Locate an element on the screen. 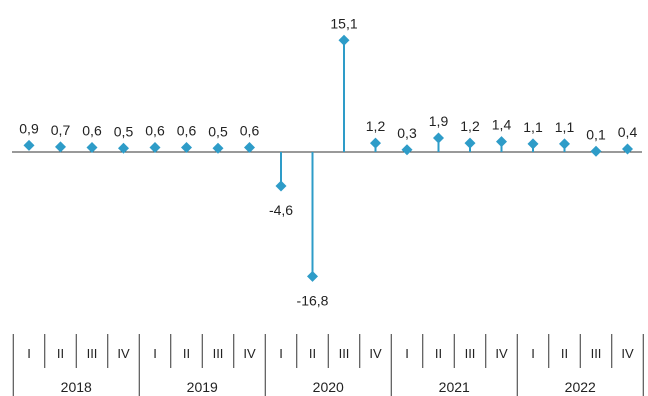 The height and width of the screenshot is (396, 648). year-label: 2020 is located at coordinates (328, 387).